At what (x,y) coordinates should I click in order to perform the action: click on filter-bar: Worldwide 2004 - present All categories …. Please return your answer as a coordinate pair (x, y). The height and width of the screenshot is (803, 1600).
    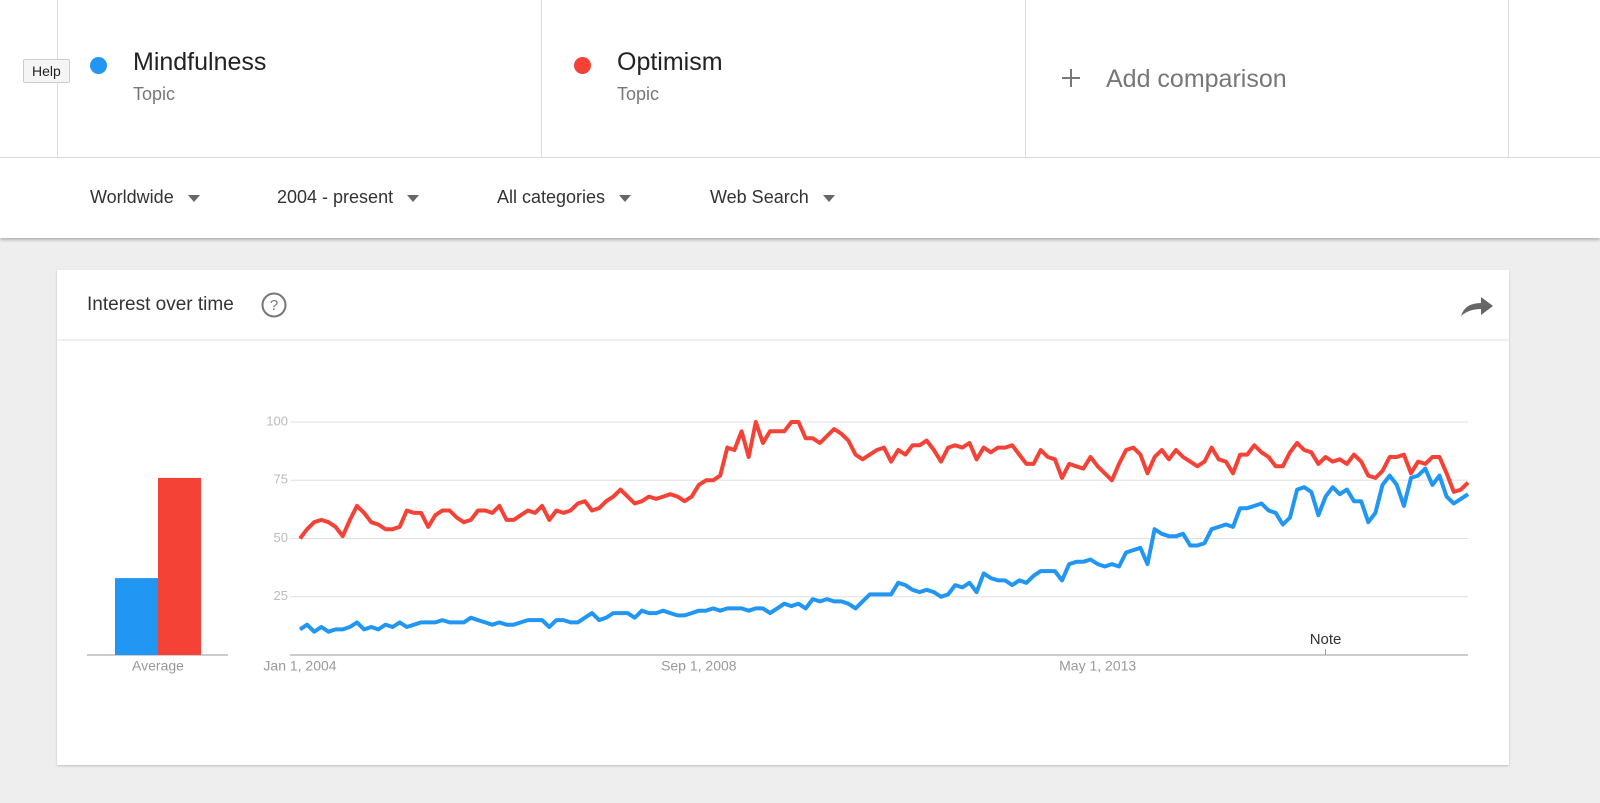
    Looking at the image, I should click on (800, 198).